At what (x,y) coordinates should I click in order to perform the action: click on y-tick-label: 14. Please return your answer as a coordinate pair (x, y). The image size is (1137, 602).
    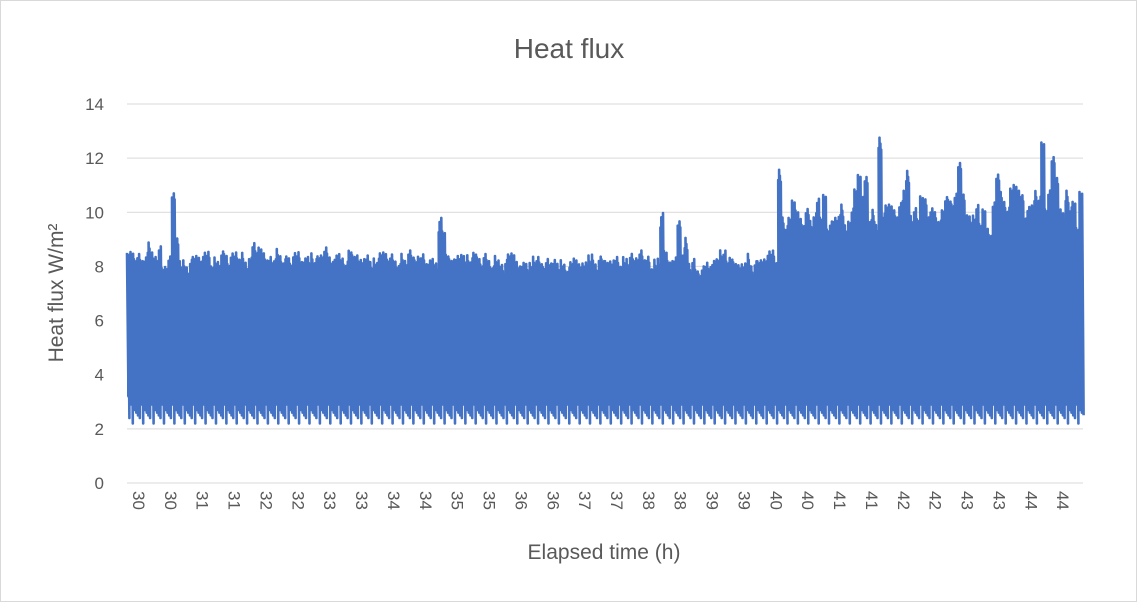
    Looking at the image, I should click on (94, 104).